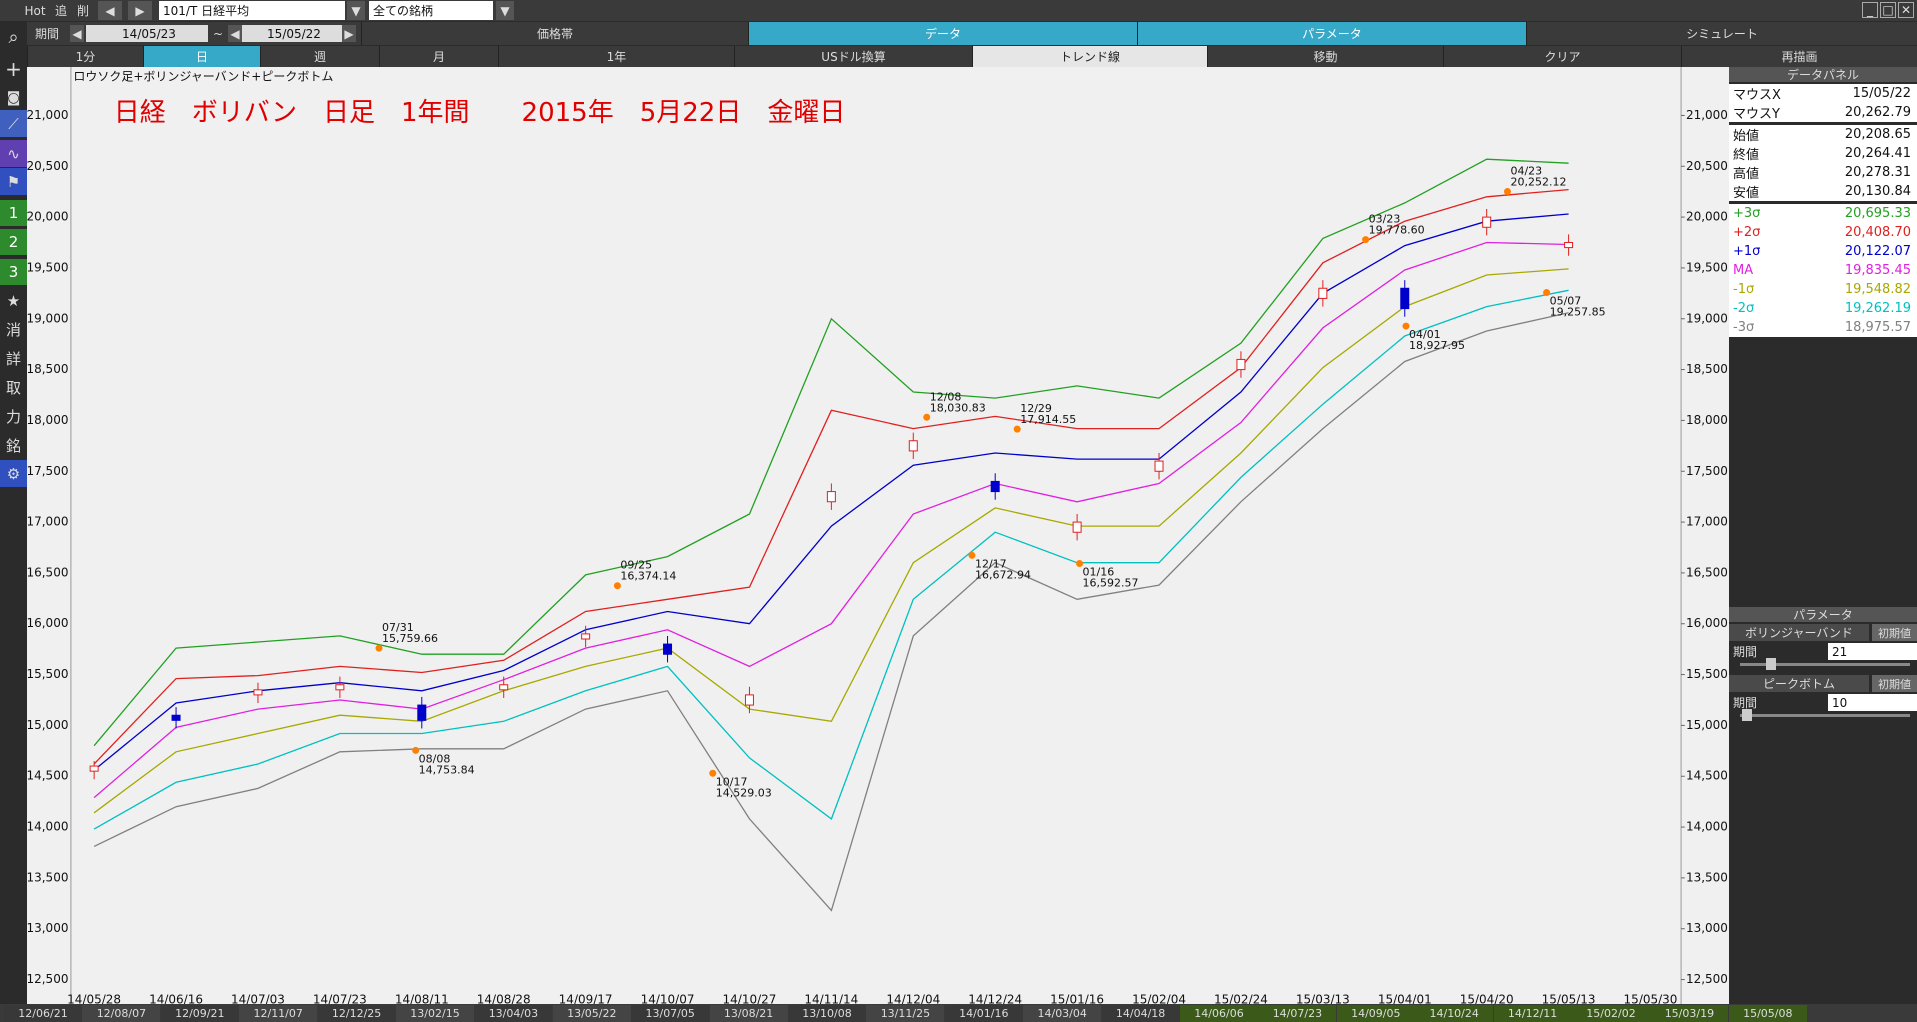 This screenshot has width=1917, height=1022. What do you see at coordinates (1219, 1013) in the screenshot?
I see `timeline-label: 14/06/06` at bounding box center [1219, 1013].